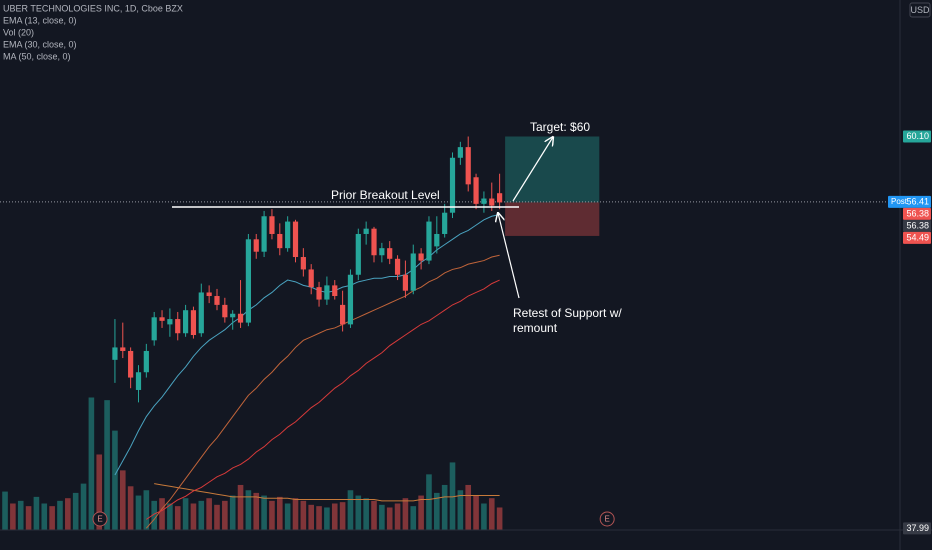  I want to click on legend-entry: EMA (30, close, 0), so click(40, 44).